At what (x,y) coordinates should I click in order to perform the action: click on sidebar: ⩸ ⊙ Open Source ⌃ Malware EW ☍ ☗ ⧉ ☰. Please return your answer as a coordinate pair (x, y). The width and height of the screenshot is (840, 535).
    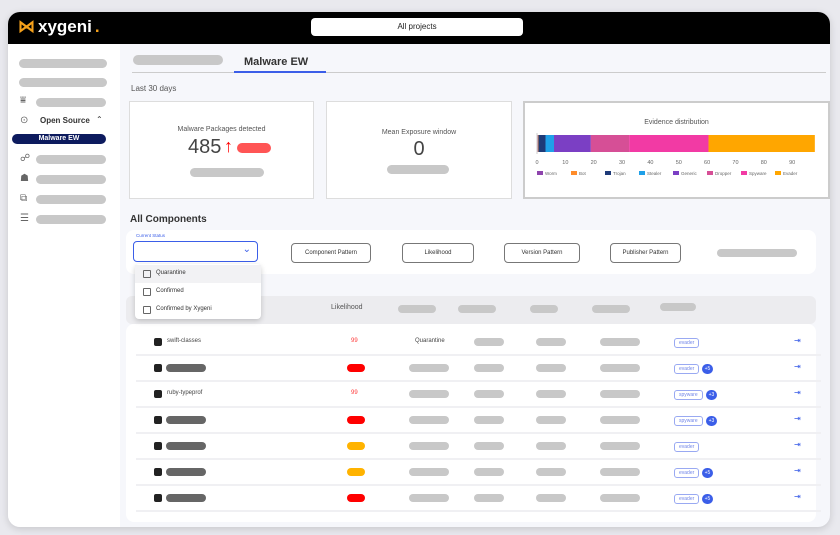
    Looking at the image, I should click on (64, 285).